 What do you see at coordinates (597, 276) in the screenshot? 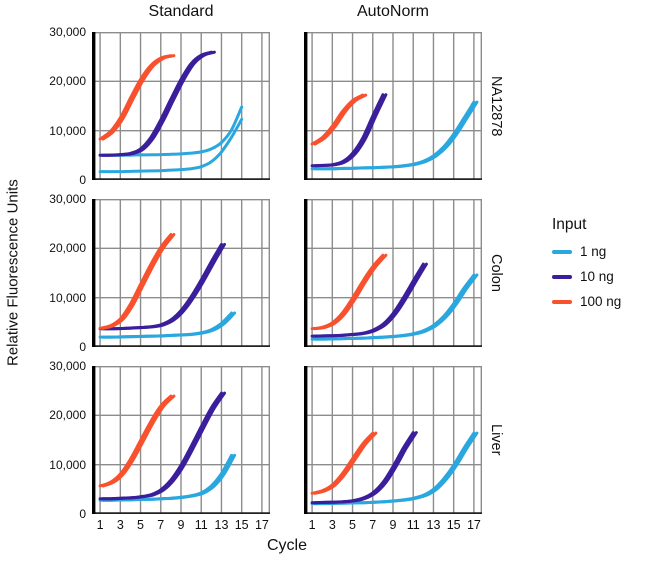
I see `legend-item-label: 10 ng` at bounding box center [597, 276].